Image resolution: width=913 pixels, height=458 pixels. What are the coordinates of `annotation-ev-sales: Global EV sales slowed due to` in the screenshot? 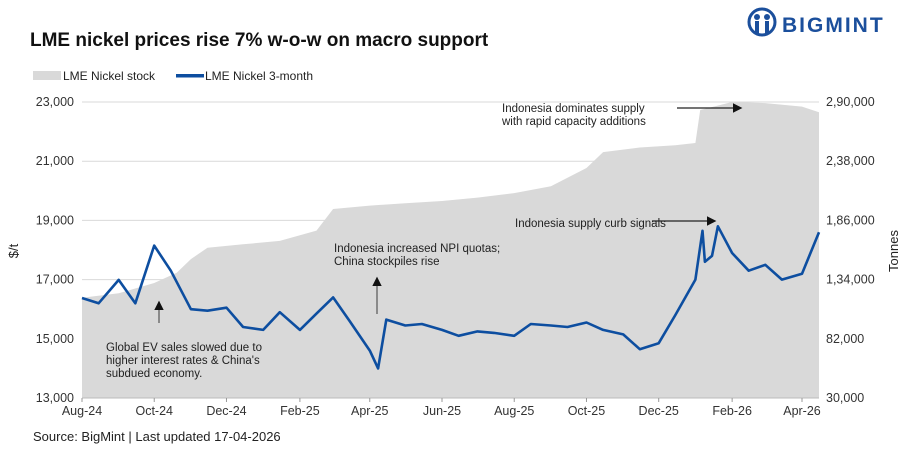 It's located at (184, 348).